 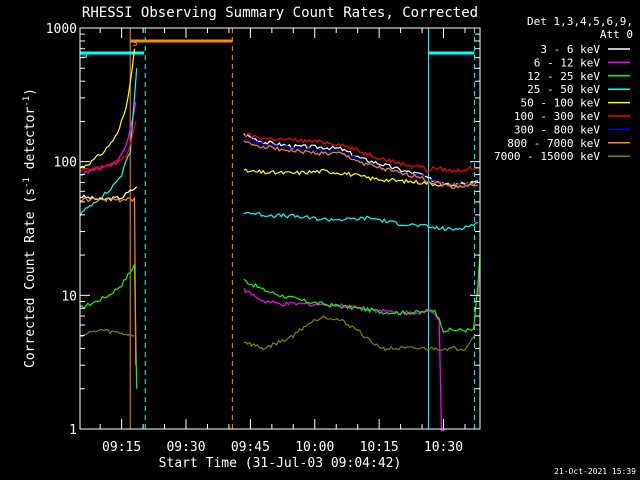 What do you see at coordinates (547, 156) in the screenshot?
I see `legend-label-8: 7000 - 15000 keV` at bounding box center [547, 156].